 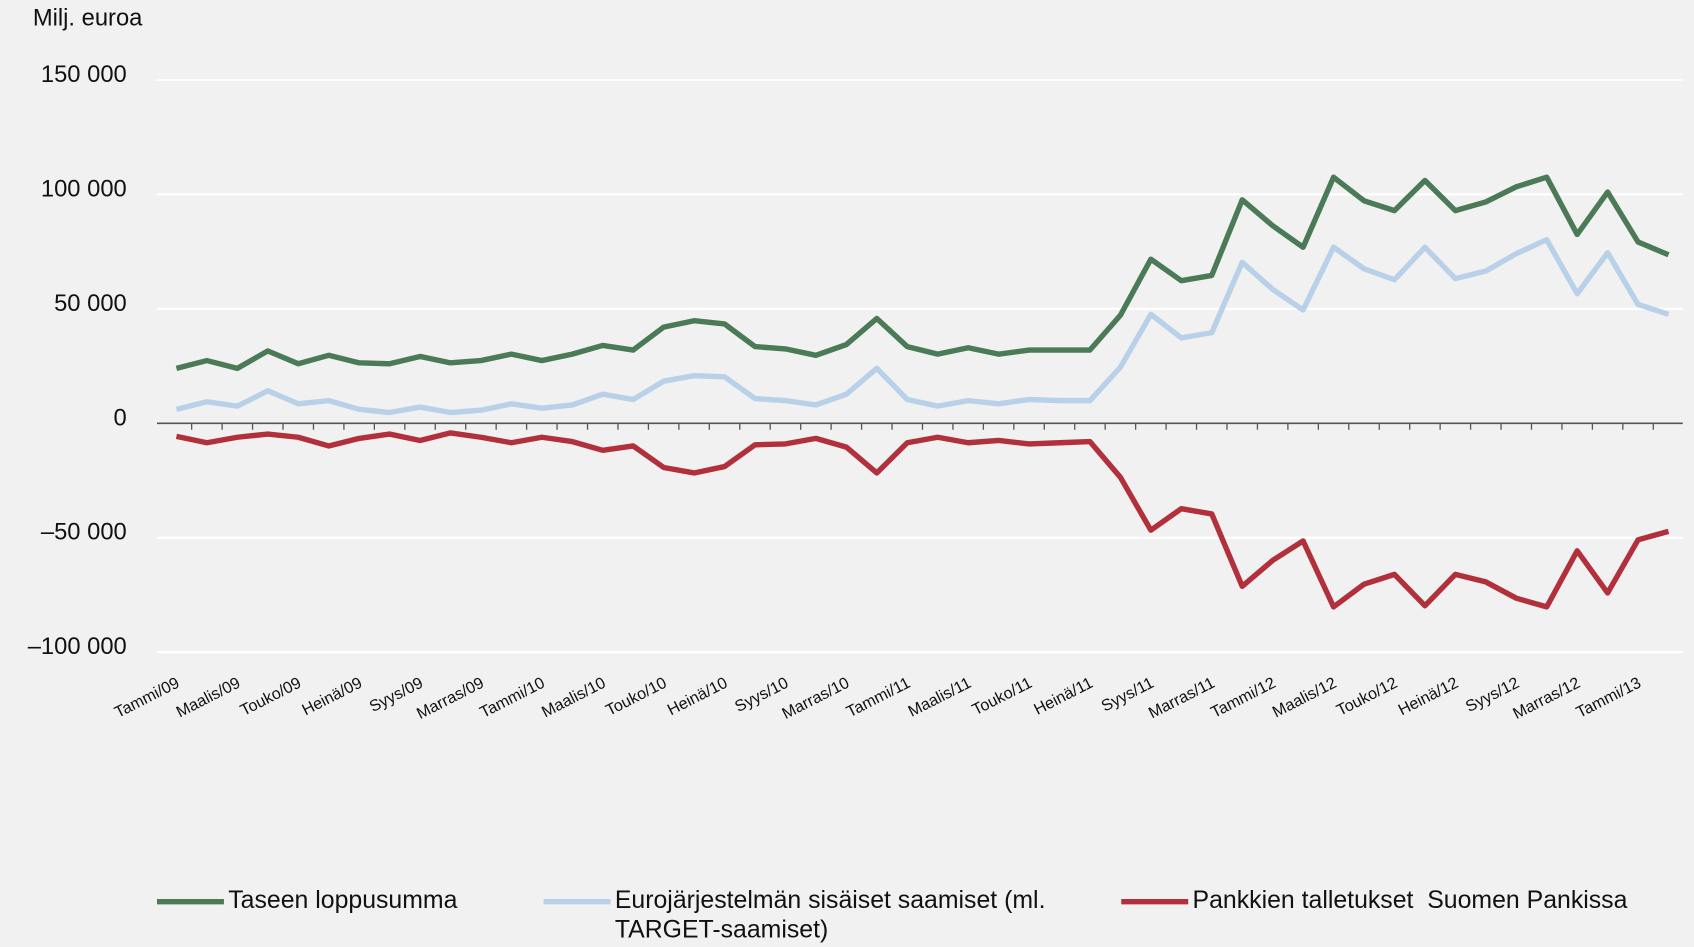 What do you see at coordinates (636, 697) in the screenshot?
I see `x-tick-label: Touko/10` at bounding box center [636, 697].